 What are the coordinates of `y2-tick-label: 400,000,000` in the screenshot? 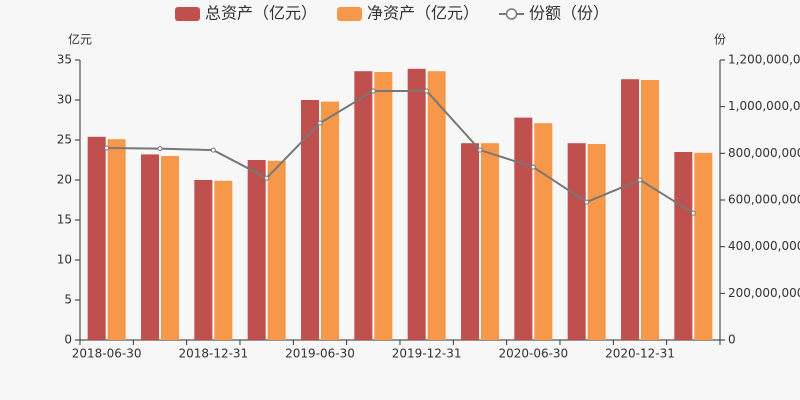 It's located at (764, 246).